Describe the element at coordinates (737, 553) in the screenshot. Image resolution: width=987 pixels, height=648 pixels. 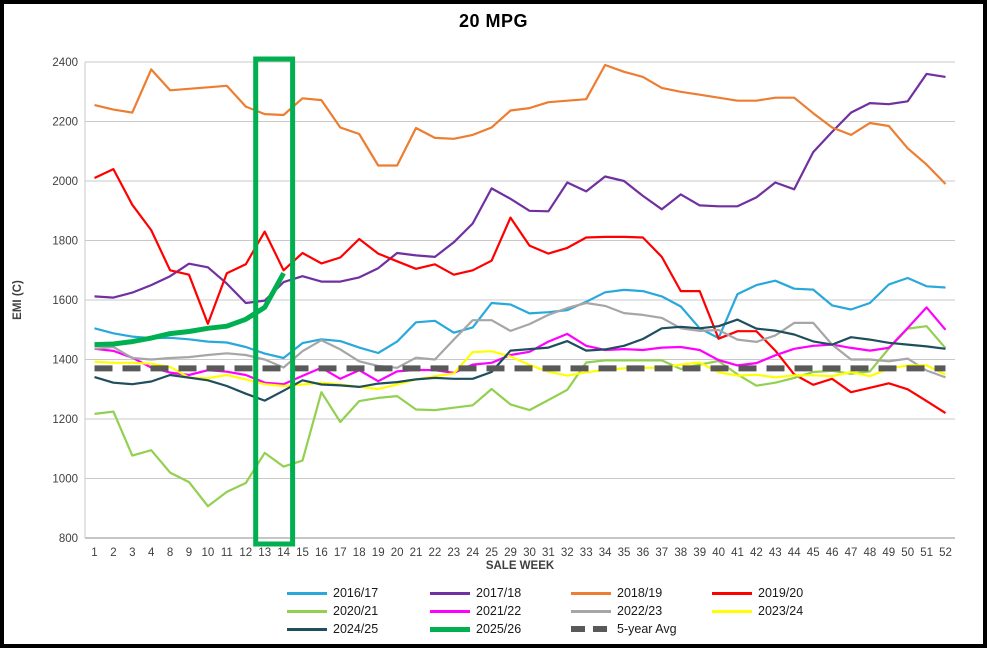
I see `x-tick-label: 41` at that location.